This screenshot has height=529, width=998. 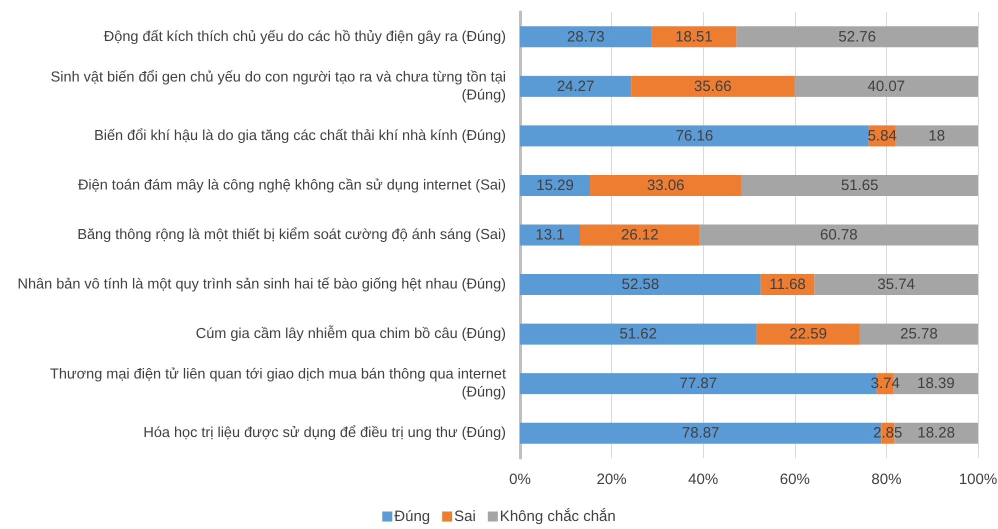 What do you see at coordinates (520, 479) in the screenshot?
I see `x-tick-label: 0%` at bounding box center [520, 479].